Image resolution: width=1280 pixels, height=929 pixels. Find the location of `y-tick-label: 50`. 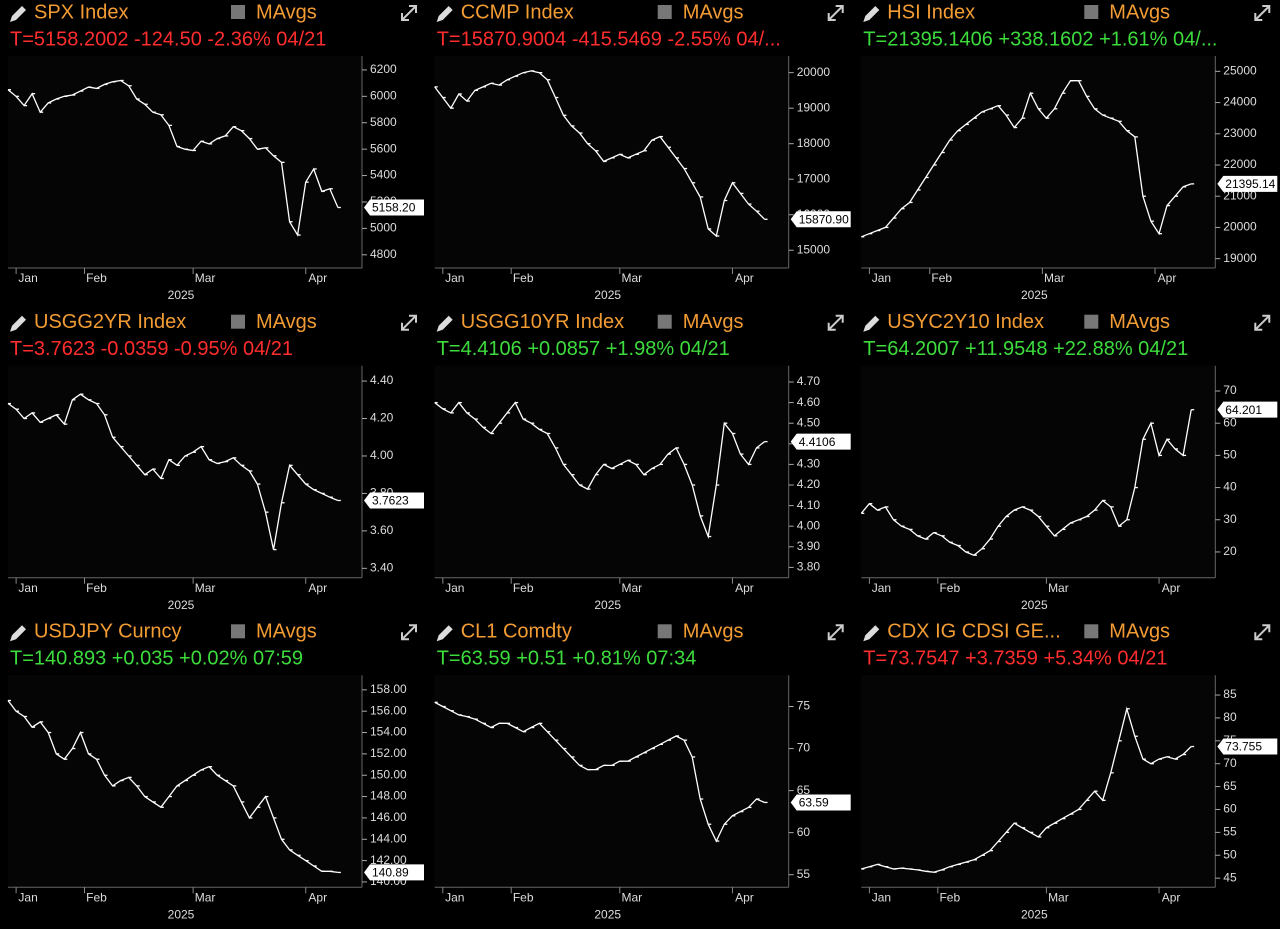

y-tick-label: 50 is located at coordinates (1230, 455).